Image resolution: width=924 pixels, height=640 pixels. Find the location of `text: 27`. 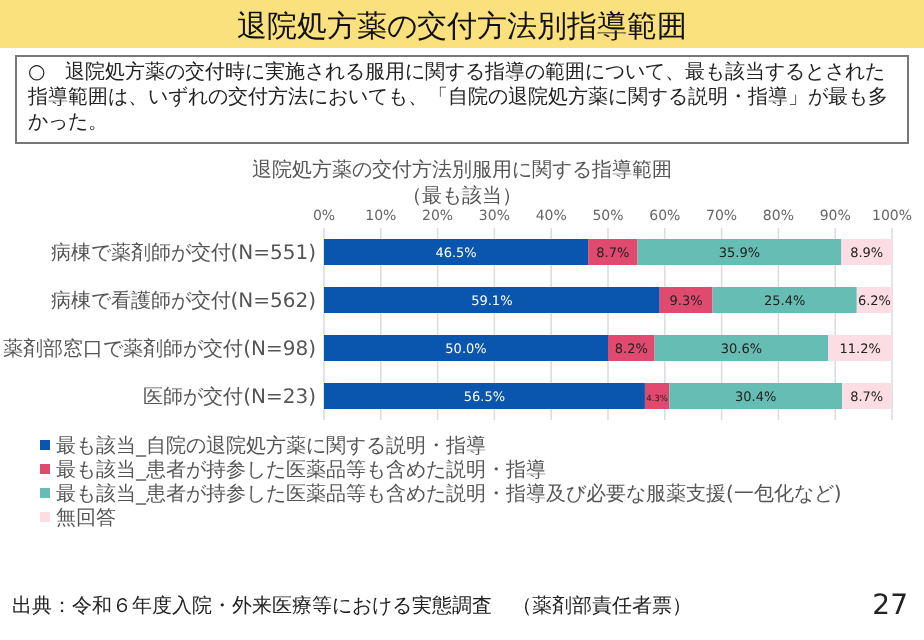

text: 27 is located at coordinates (890, 606).